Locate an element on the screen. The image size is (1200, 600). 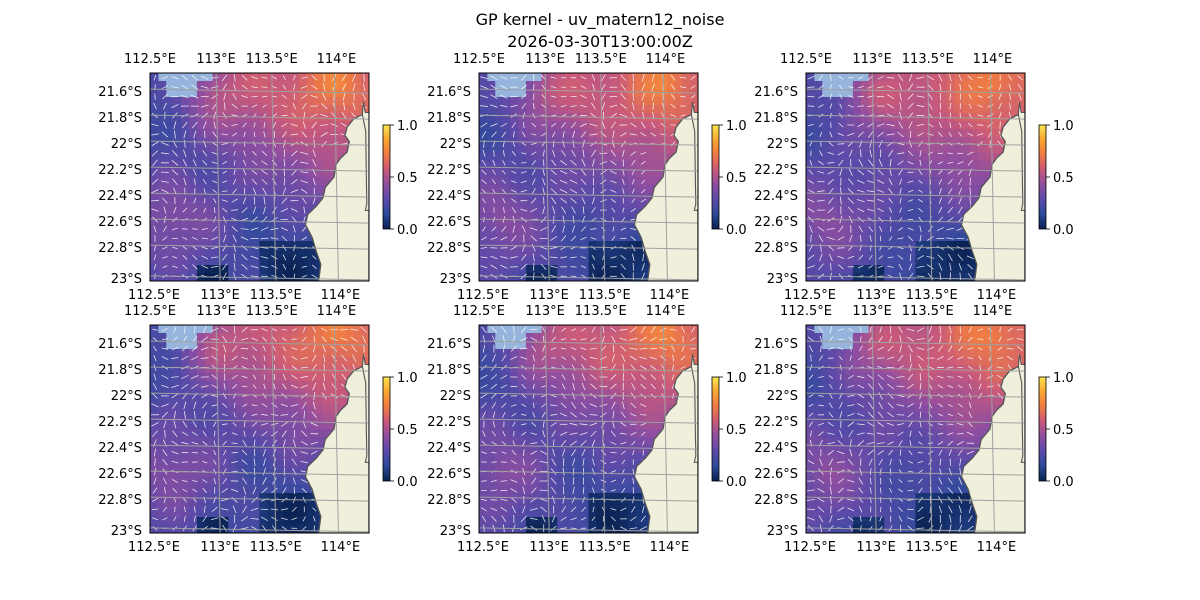
colorbar-tick-label: 1.0 is located at coordinates (1063, 126).